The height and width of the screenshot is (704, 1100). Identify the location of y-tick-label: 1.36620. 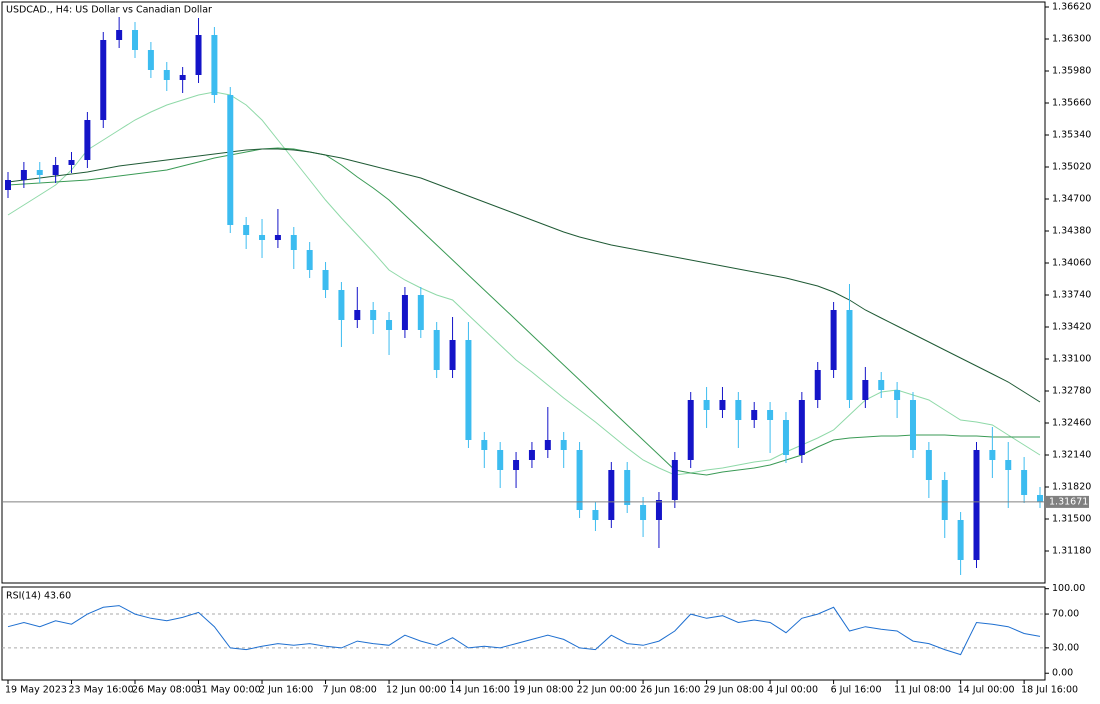
(1071, 7).